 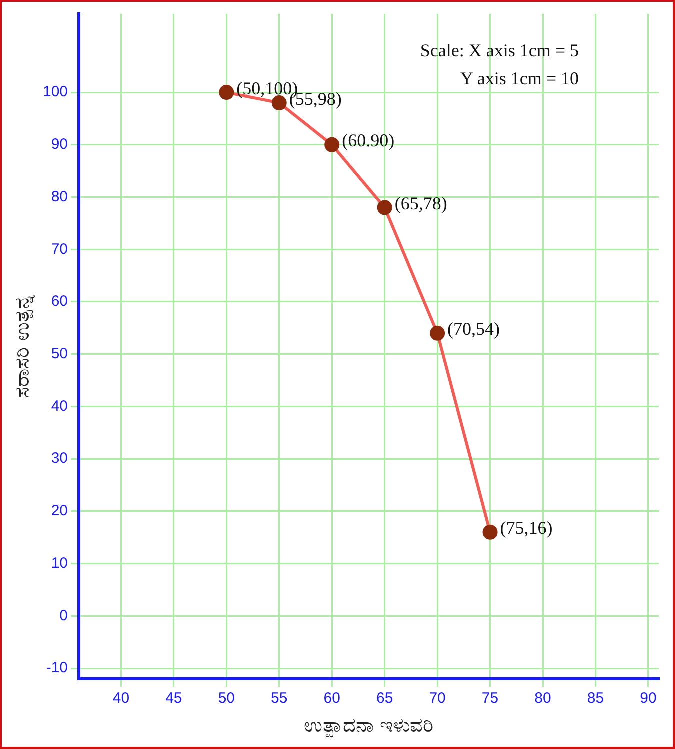 I want to click on y-tick-label: 40, so click(x=59, y=406).